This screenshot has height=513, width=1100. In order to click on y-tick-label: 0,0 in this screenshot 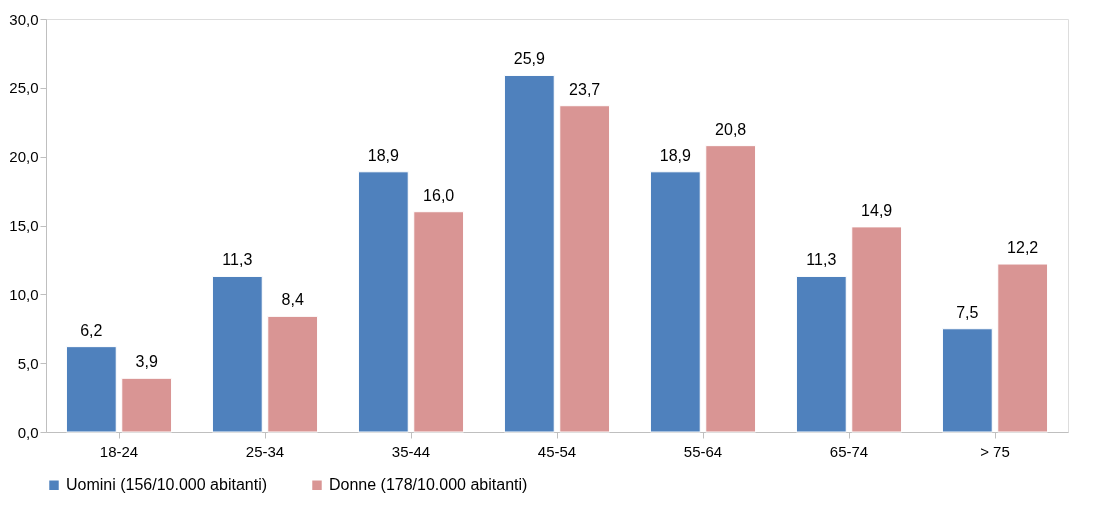, I will do `click(28, 432)`.